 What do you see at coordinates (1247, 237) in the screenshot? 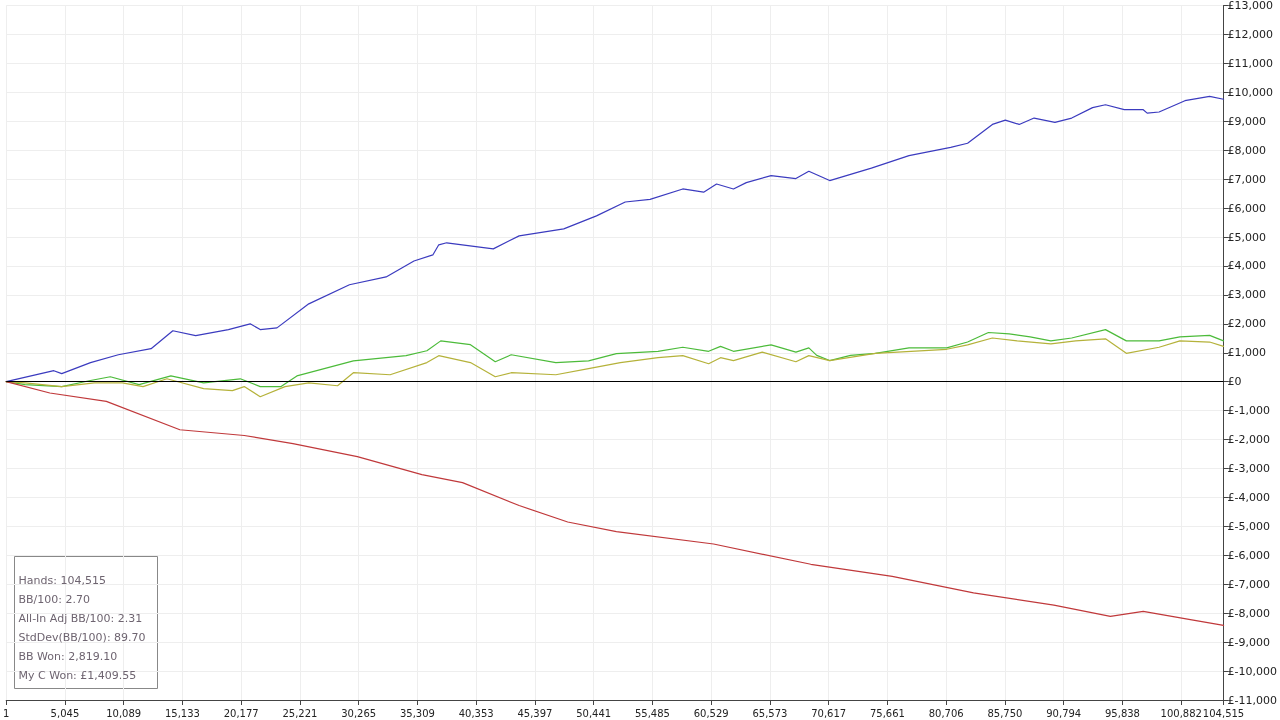
I see `y-tick-label: £5,000` at bounding box center [1247, 237].